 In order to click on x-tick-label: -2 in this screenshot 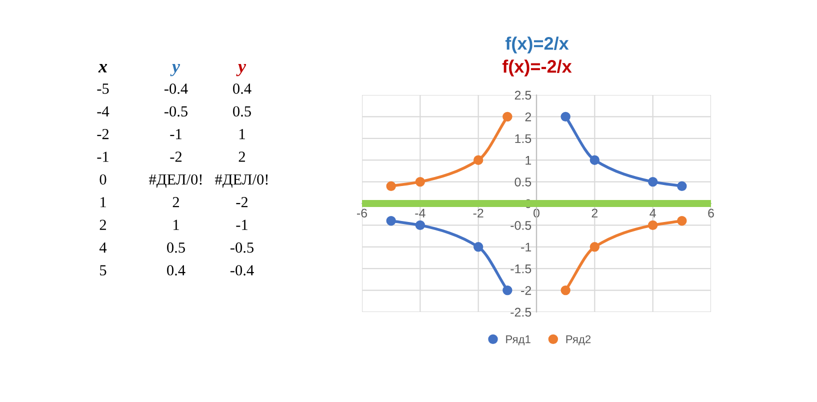, I will do `click(478, 213)`.